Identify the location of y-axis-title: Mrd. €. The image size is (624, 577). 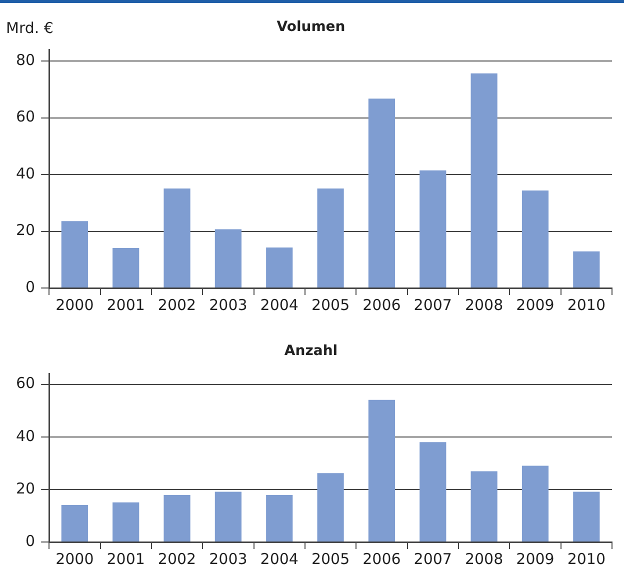
(30, 27).